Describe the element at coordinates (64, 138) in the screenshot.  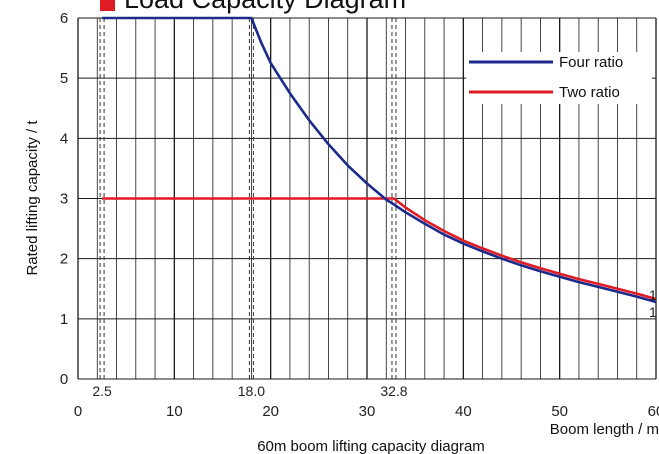
I see `y-tick-label: 4` at that location.